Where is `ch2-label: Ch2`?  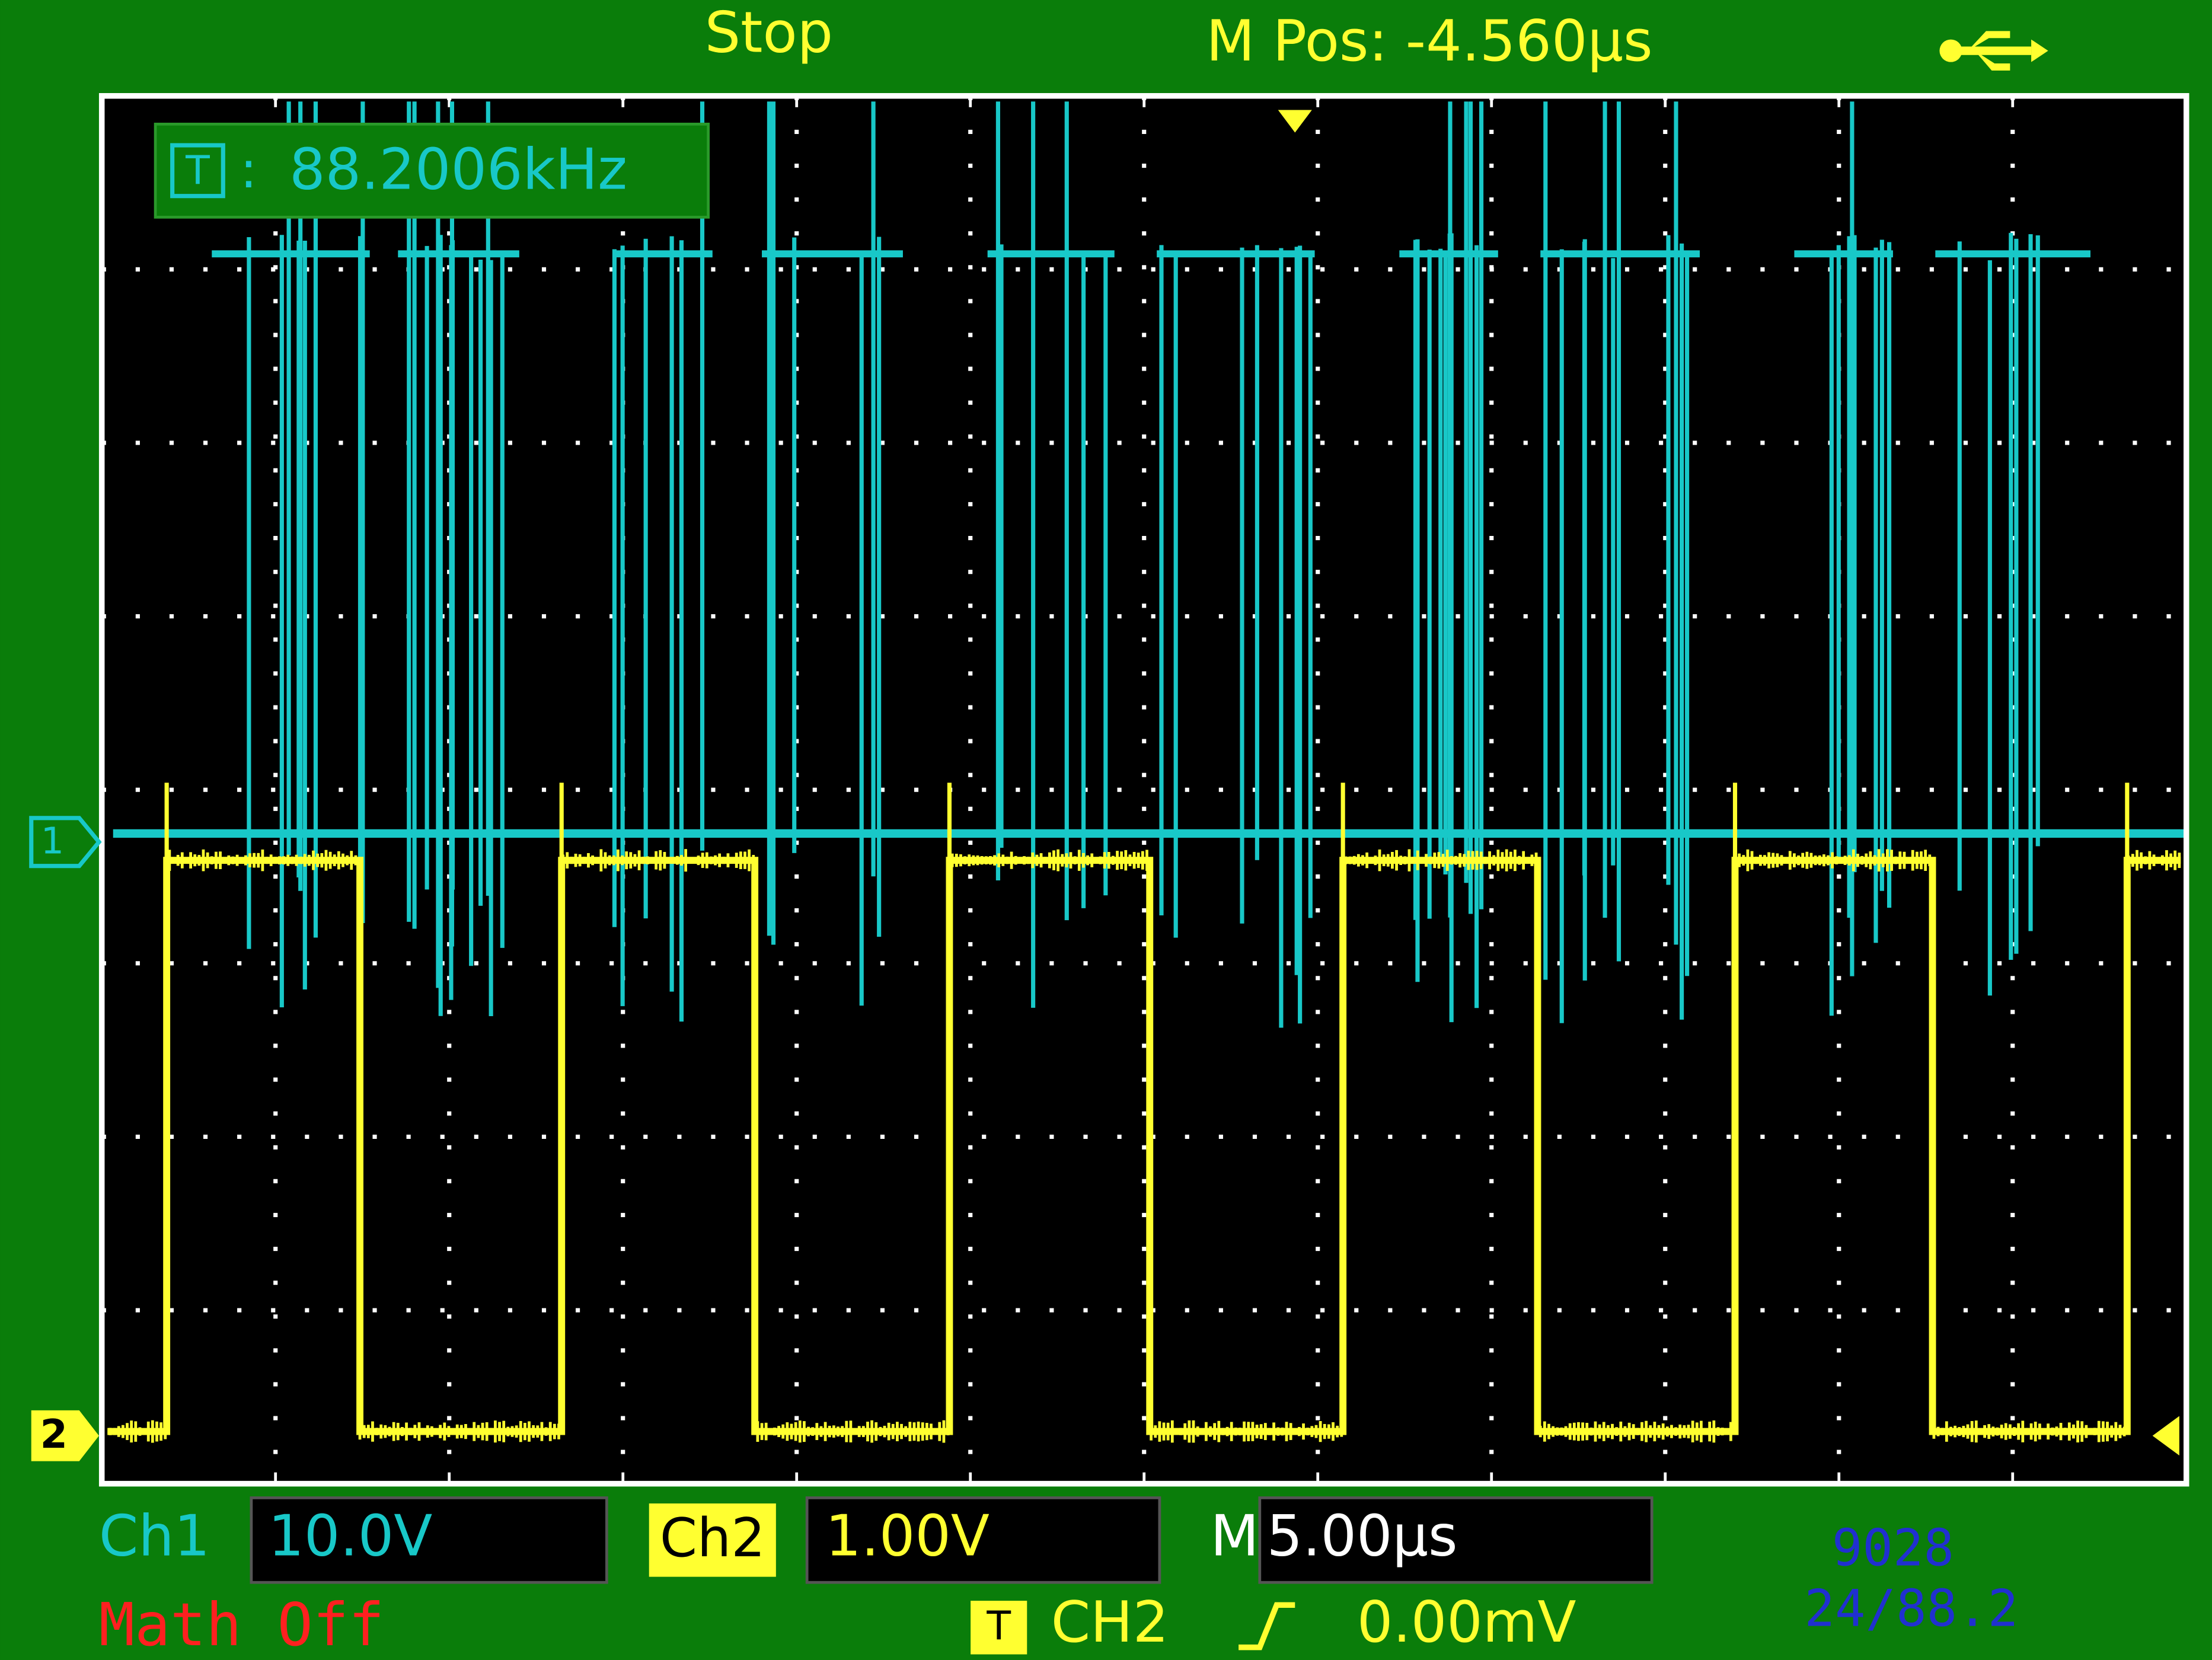 ch2-label: Ch2 is located at coordinates (712, 1538).